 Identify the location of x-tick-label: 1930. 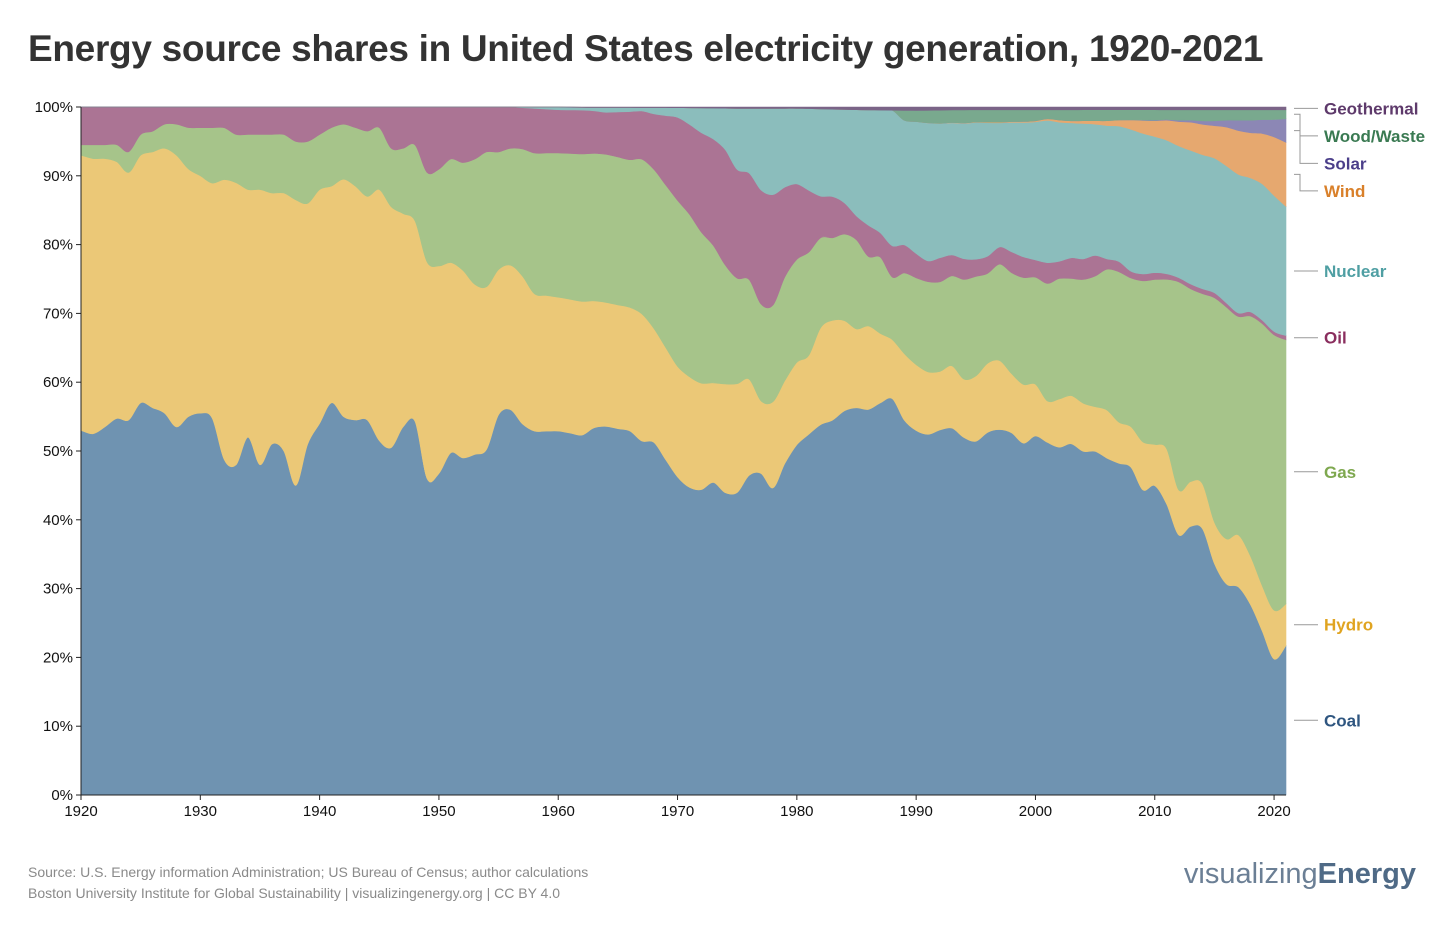
(200, 811).